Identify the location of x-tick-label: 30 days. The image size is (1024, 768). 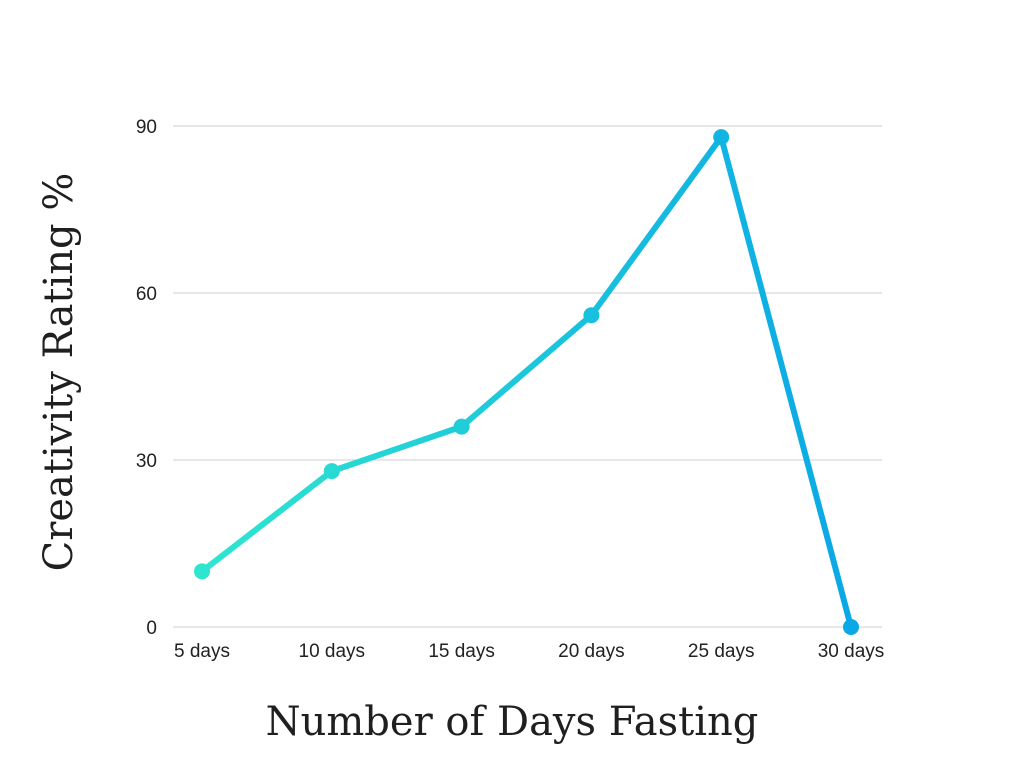
(851, 651).